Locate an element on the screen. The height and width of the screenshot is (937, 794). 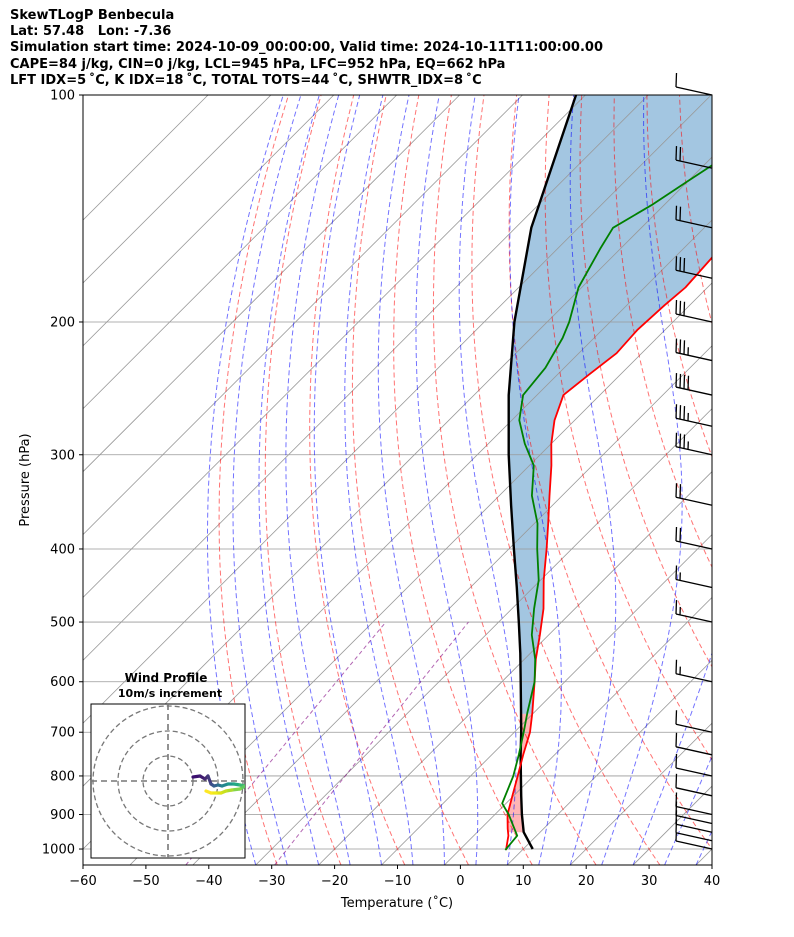
inset-subtitle: 10m/s increment is located at coordinates (170, 693).